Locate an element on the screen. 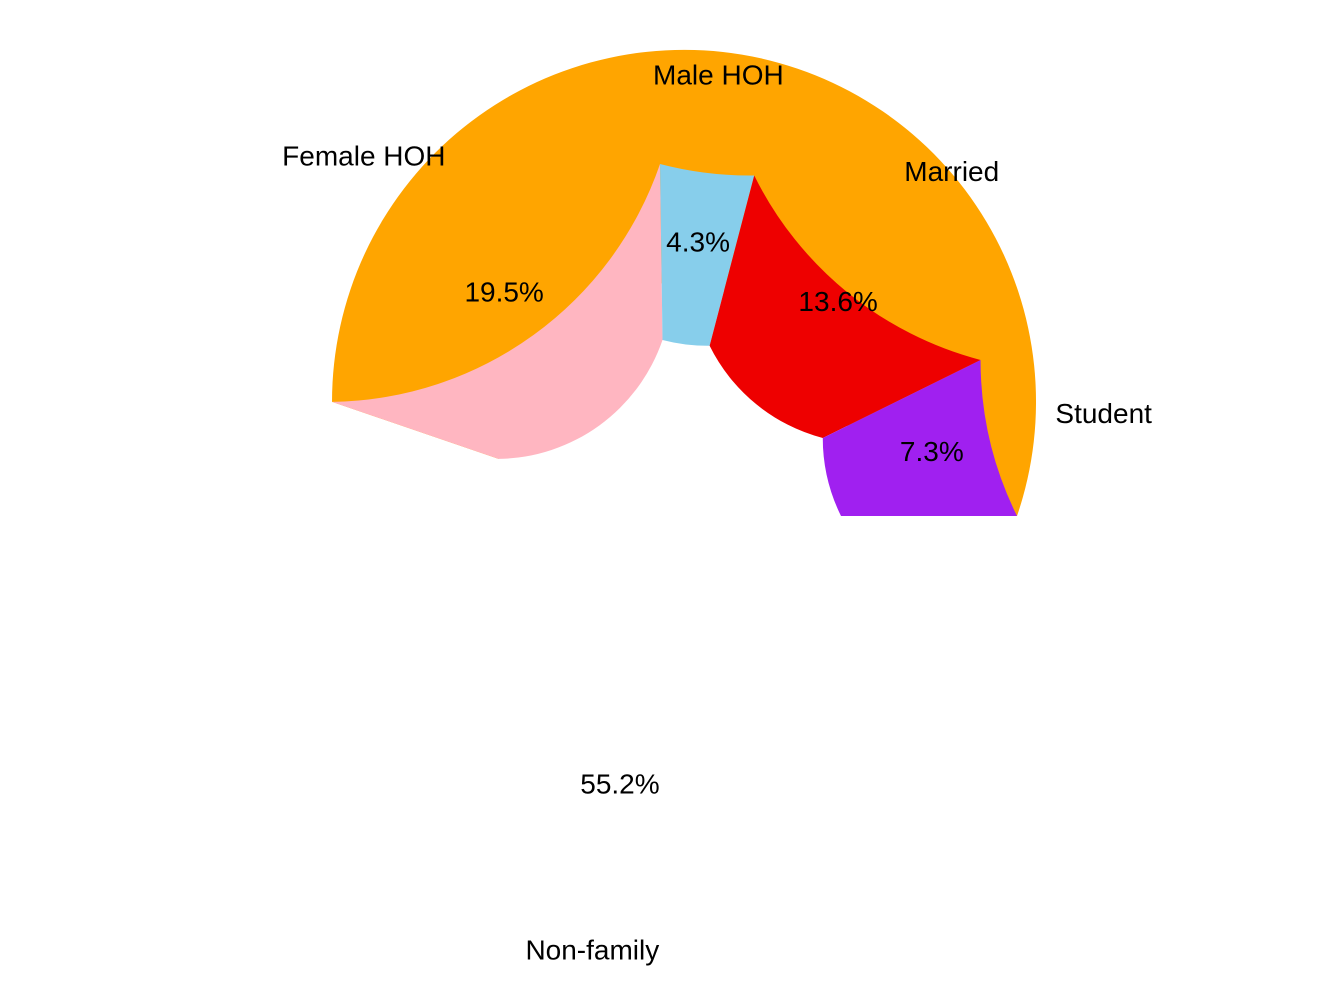 The width and height of the screenshot is (1344, 1008). category-label-married: Married is located at coordinates (951, 171).